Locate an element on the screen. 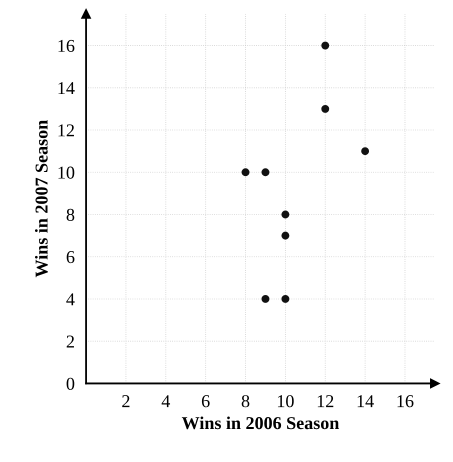 This screenshot has height=462, width=453. x-tick-label: 2 is located at coordinates (126, 401).